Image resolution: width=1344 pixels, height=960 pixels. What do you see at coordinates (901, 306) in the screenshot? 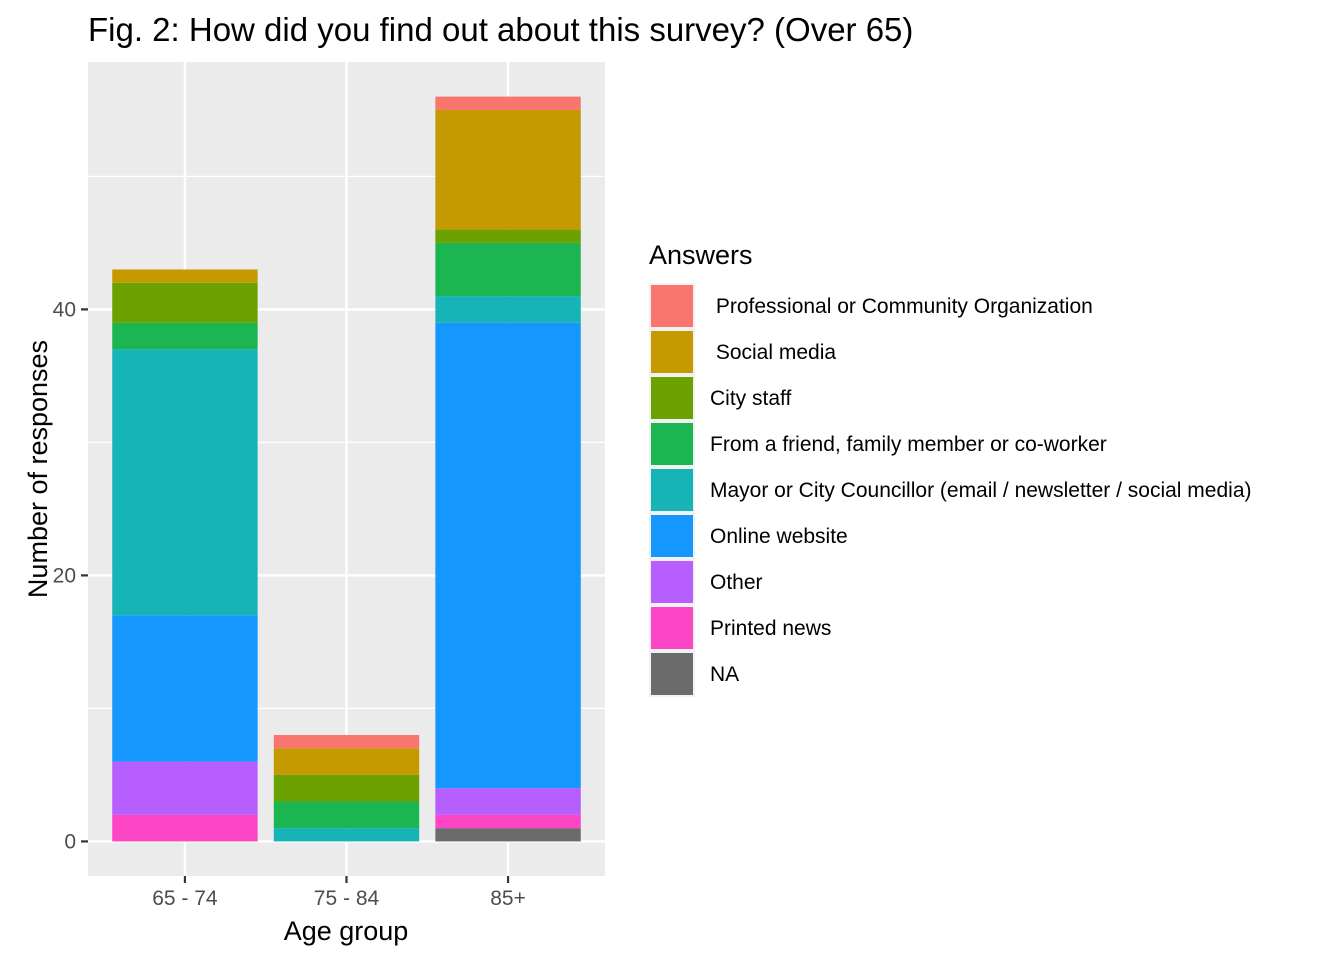
I see `legend-label: Professional or Community Organization` at bounding box center [901, 306].